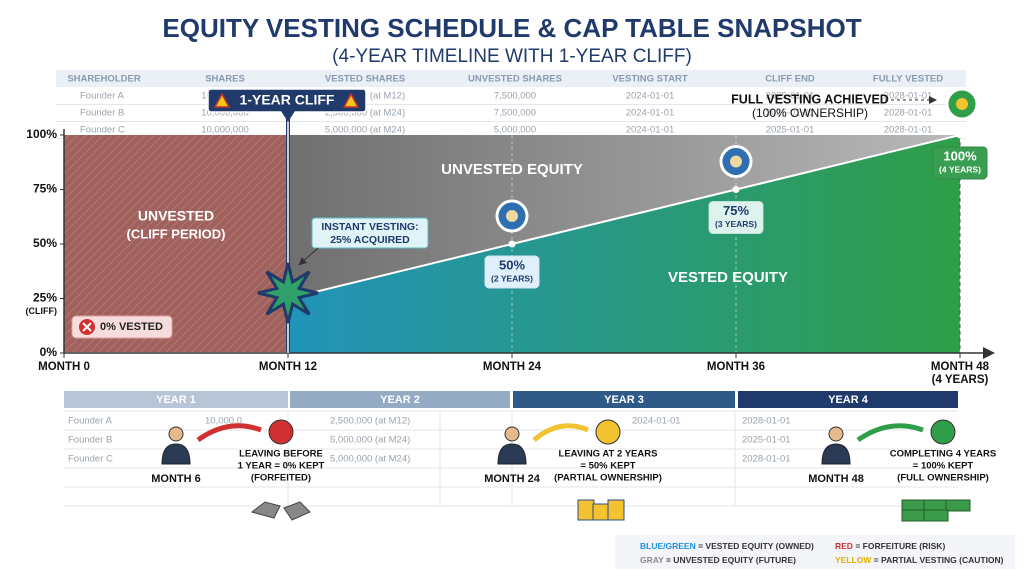 The width and height of the screenshot is (1024, 572). What do you see at coordinates (515, 79) in the screenshot?
I see `table-header: UNVESTED SHARES` at bounding box center [515, 79].